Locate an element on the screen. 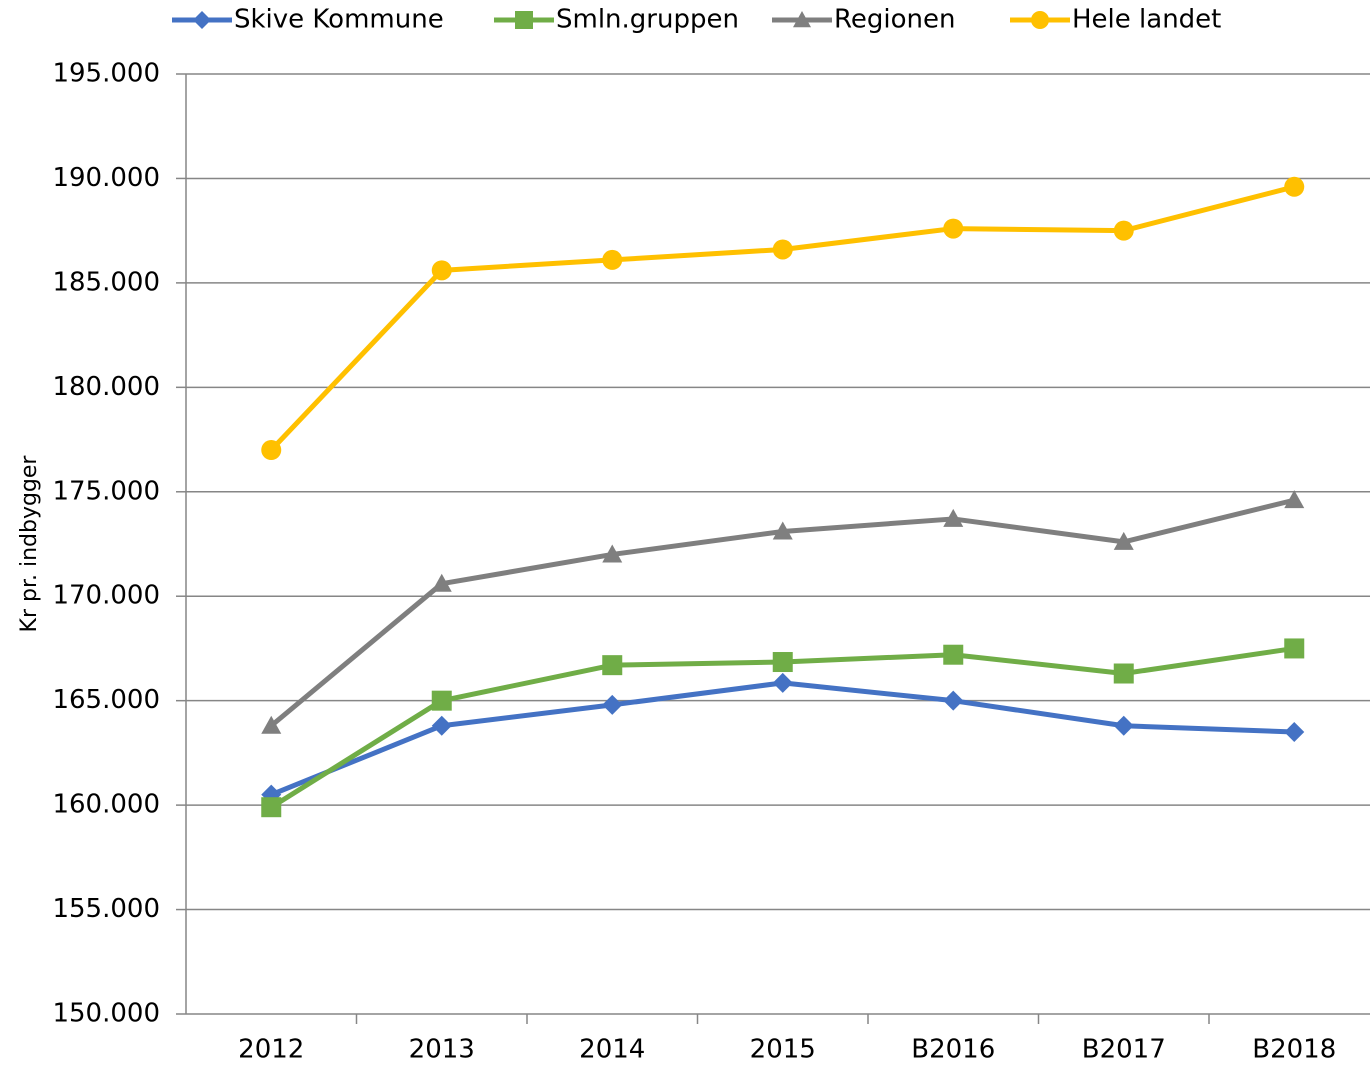  legend-label: Skive Kommune is located at coordinates (339, 20).